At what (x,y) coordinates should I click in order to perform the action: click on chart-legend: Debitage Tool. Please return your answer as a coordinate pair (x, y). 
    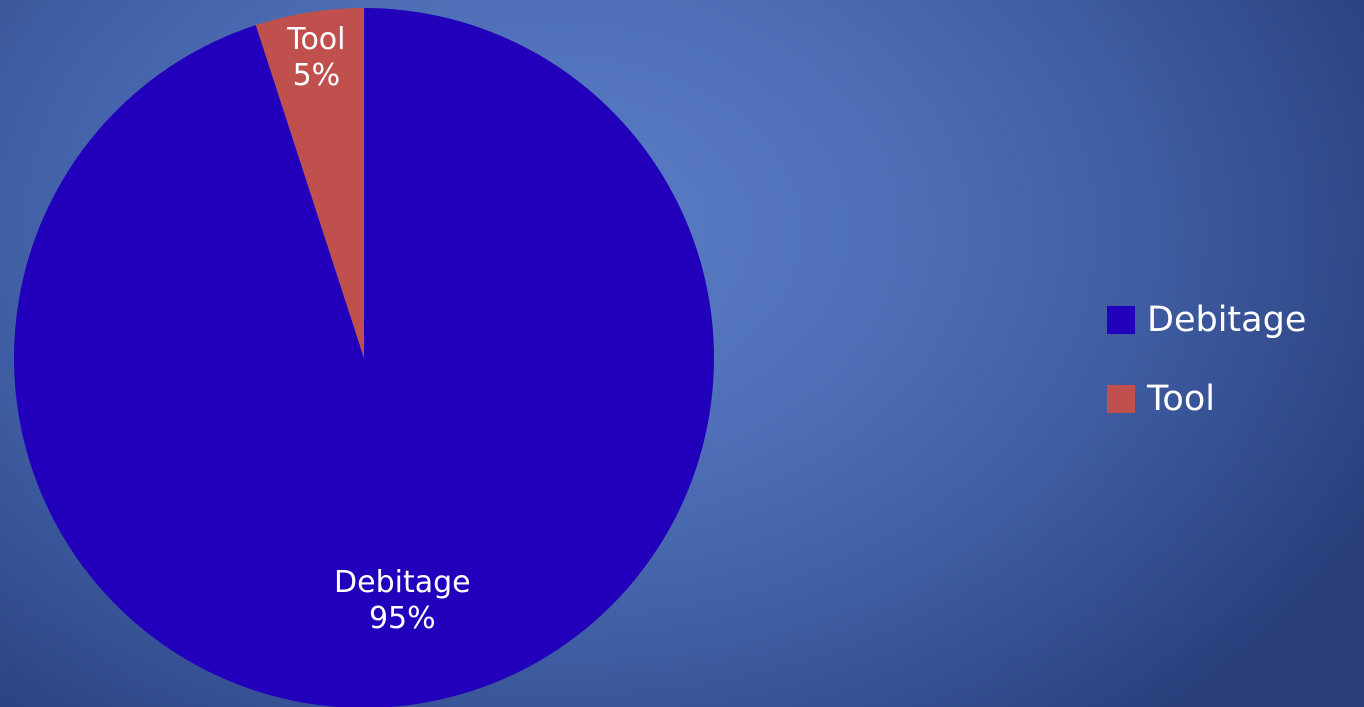
    Looking at the image, I should click on (1206, 374).